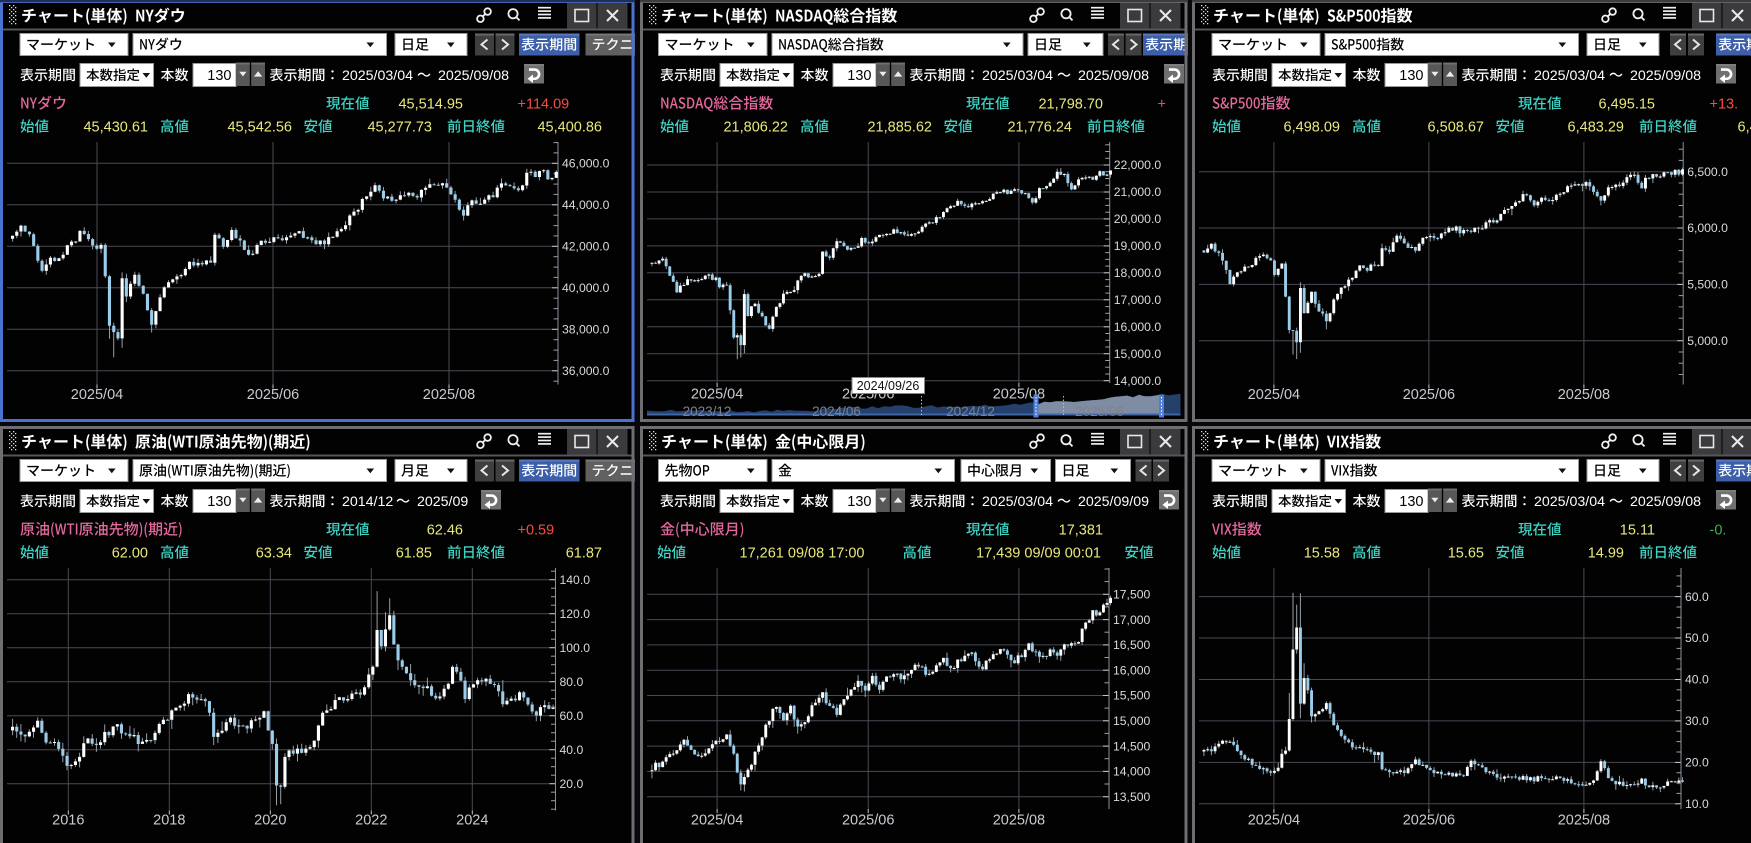 This screenshot has width=1751, height=843. Describe the element at coordinates (1131, 696) in the screenshot. I see `svg-text: 15,500` at that location.